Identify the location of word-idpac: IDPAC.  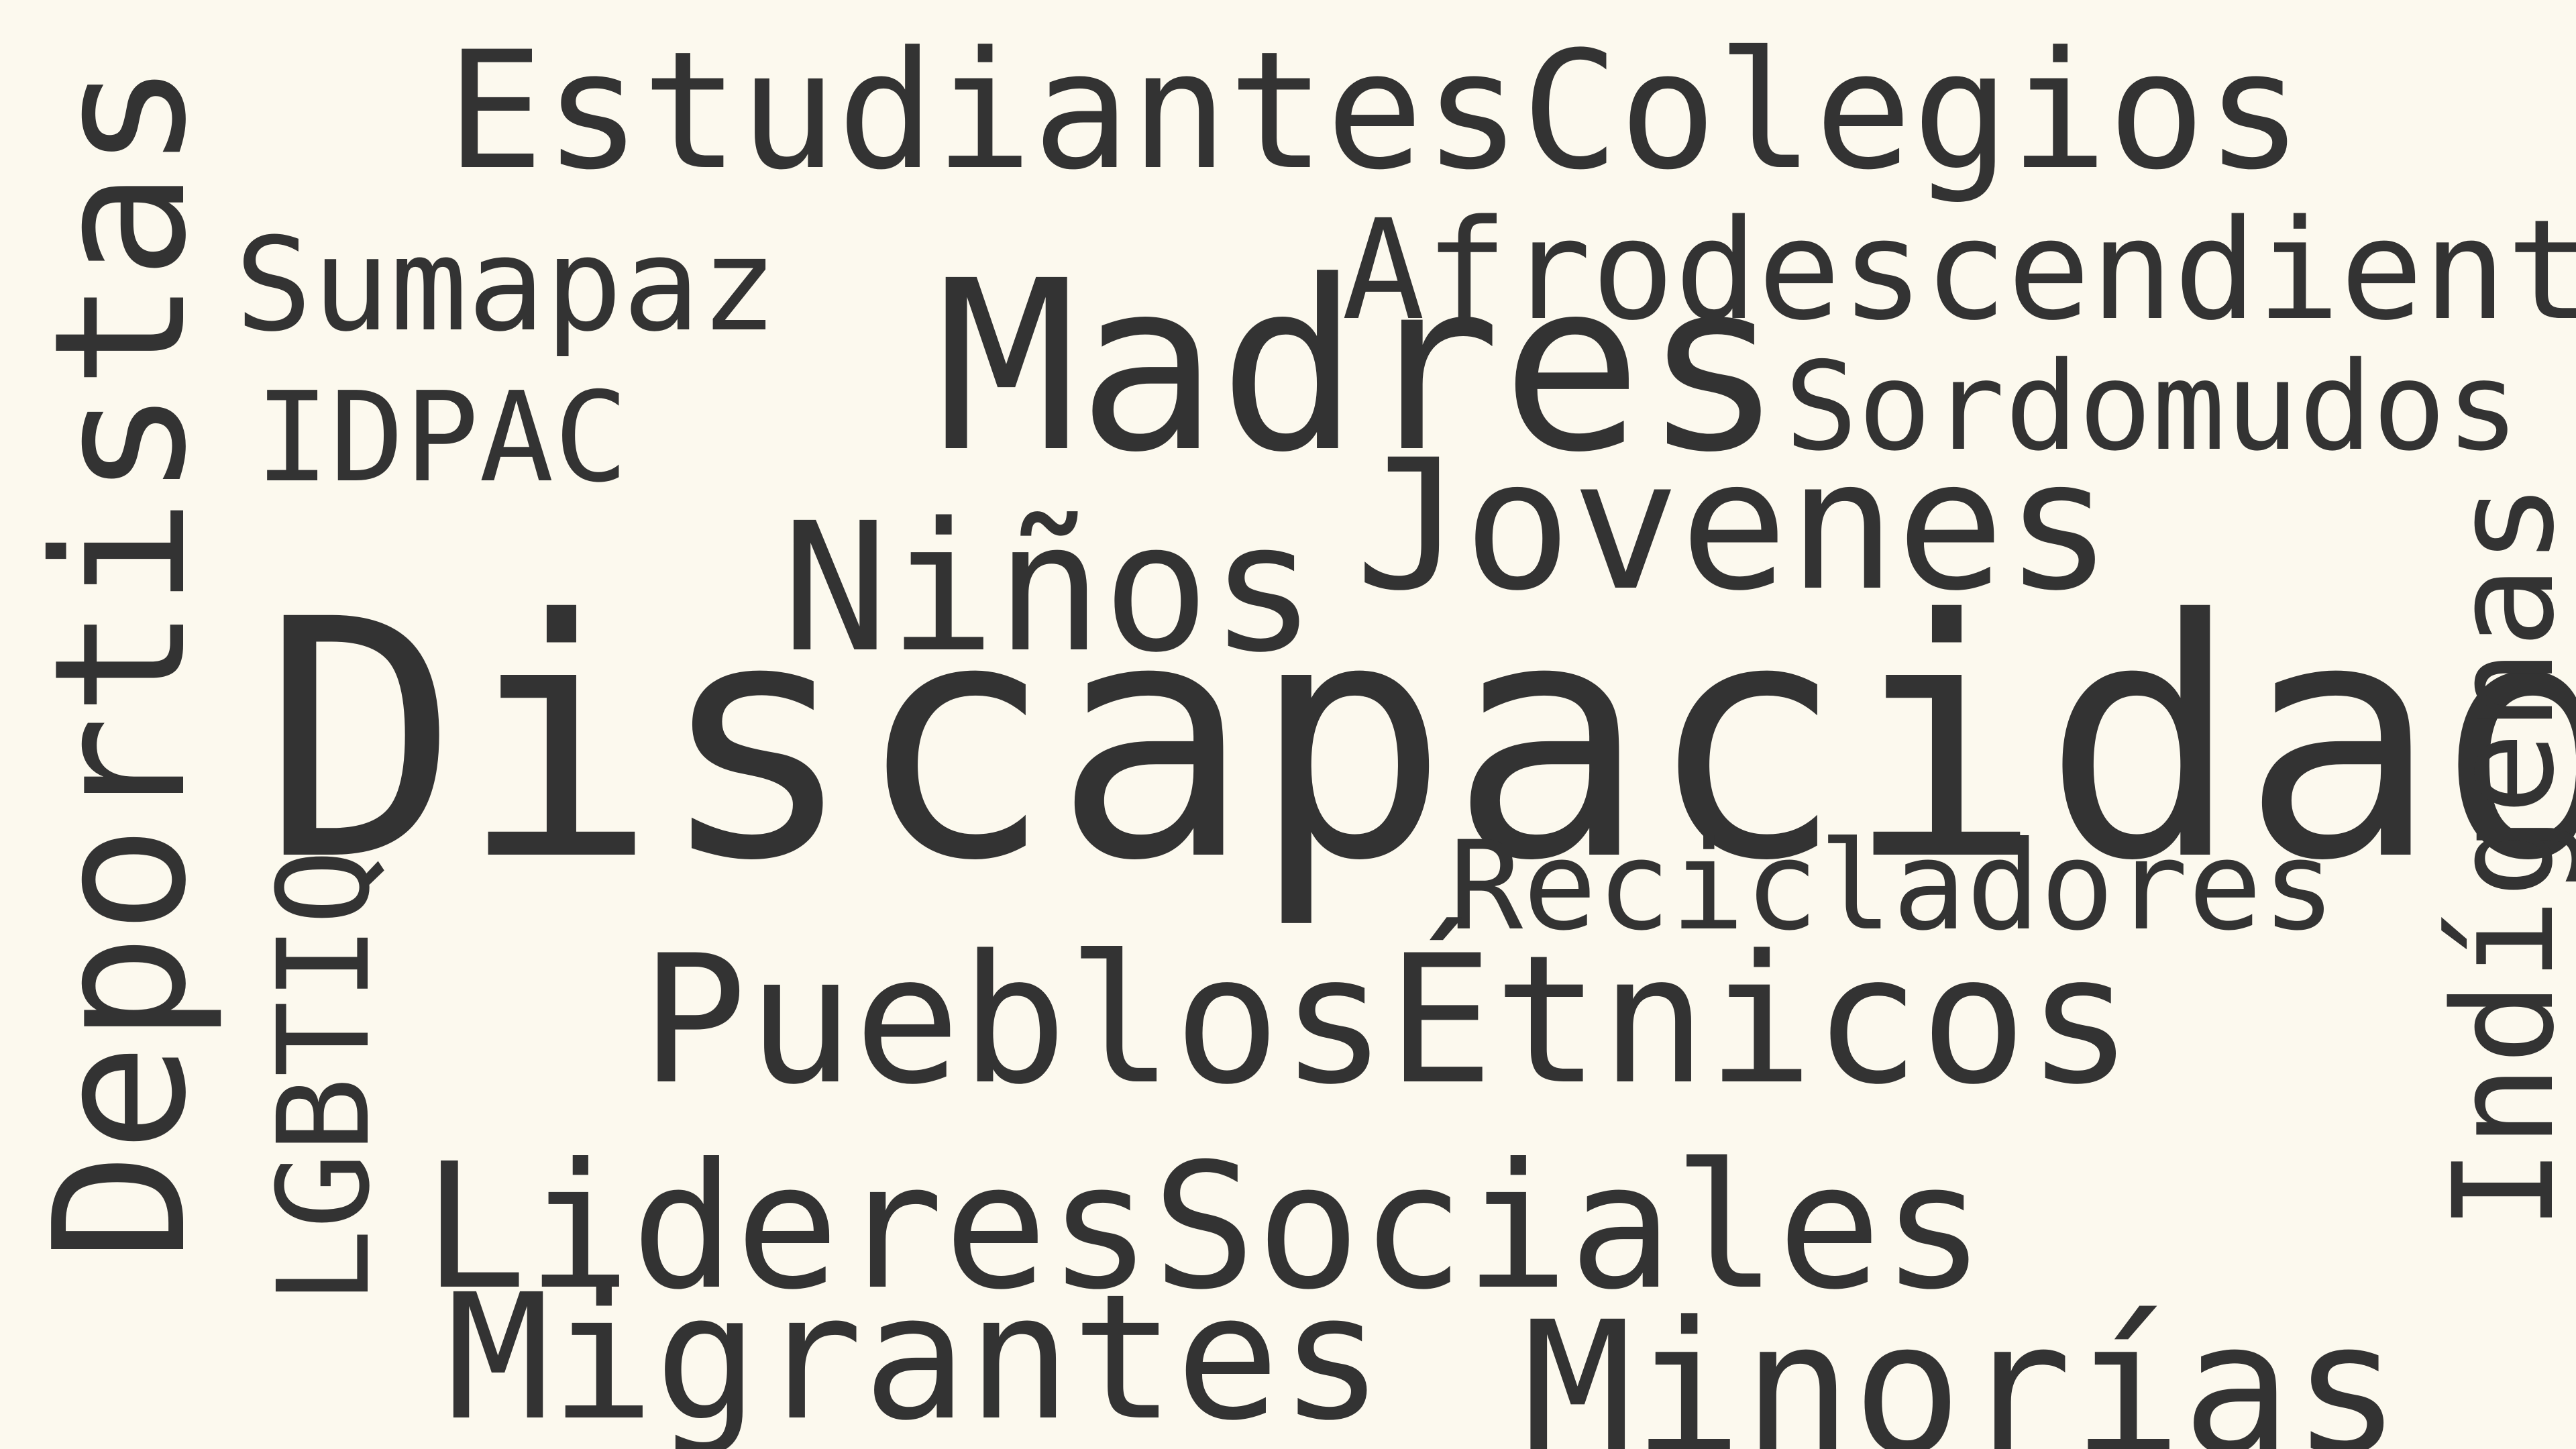
(442, 437).